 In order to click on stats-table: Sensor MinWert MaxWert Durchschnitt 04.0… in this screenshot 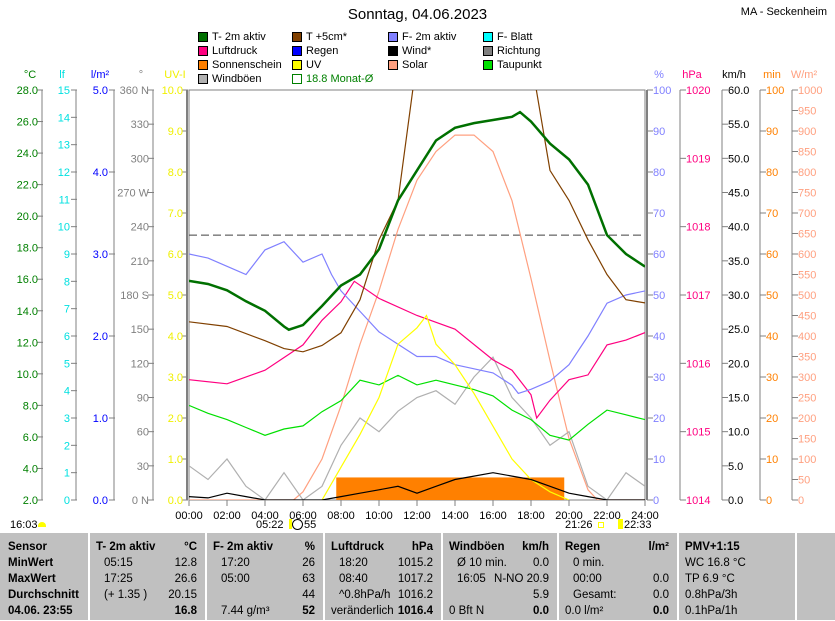, I will do `click(417, 576)`.